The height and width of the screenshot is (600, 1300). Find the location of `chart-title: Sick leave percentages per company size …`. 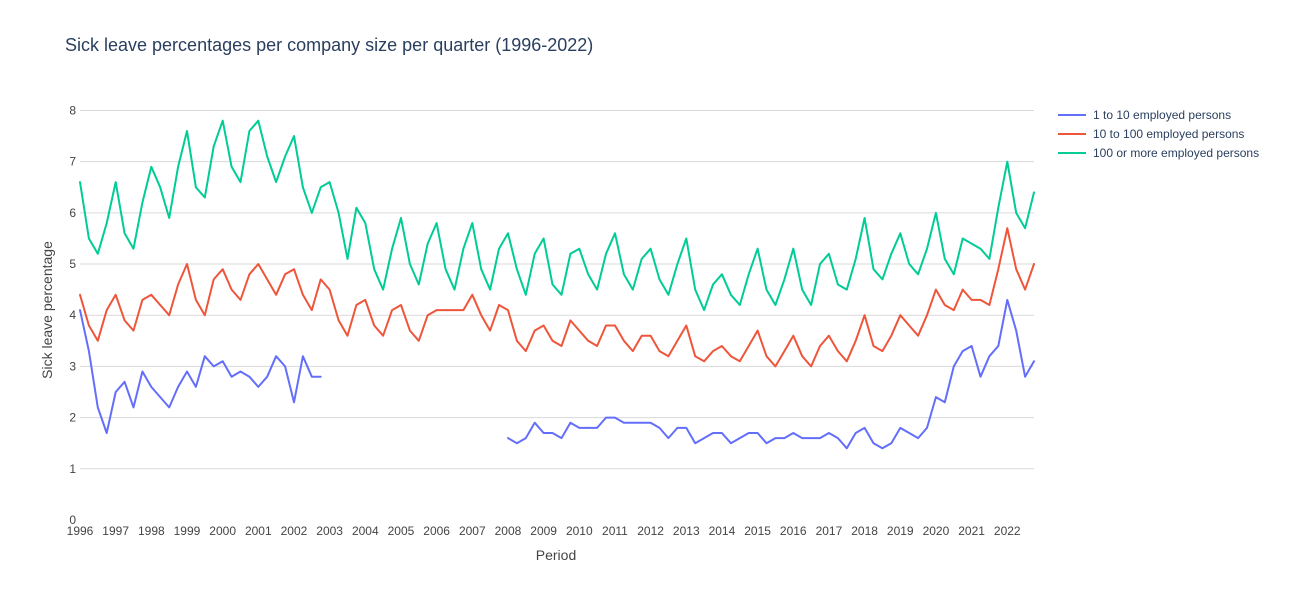

chart-title: Sick leave percentages per company size … is located at coordinates (329, 45).